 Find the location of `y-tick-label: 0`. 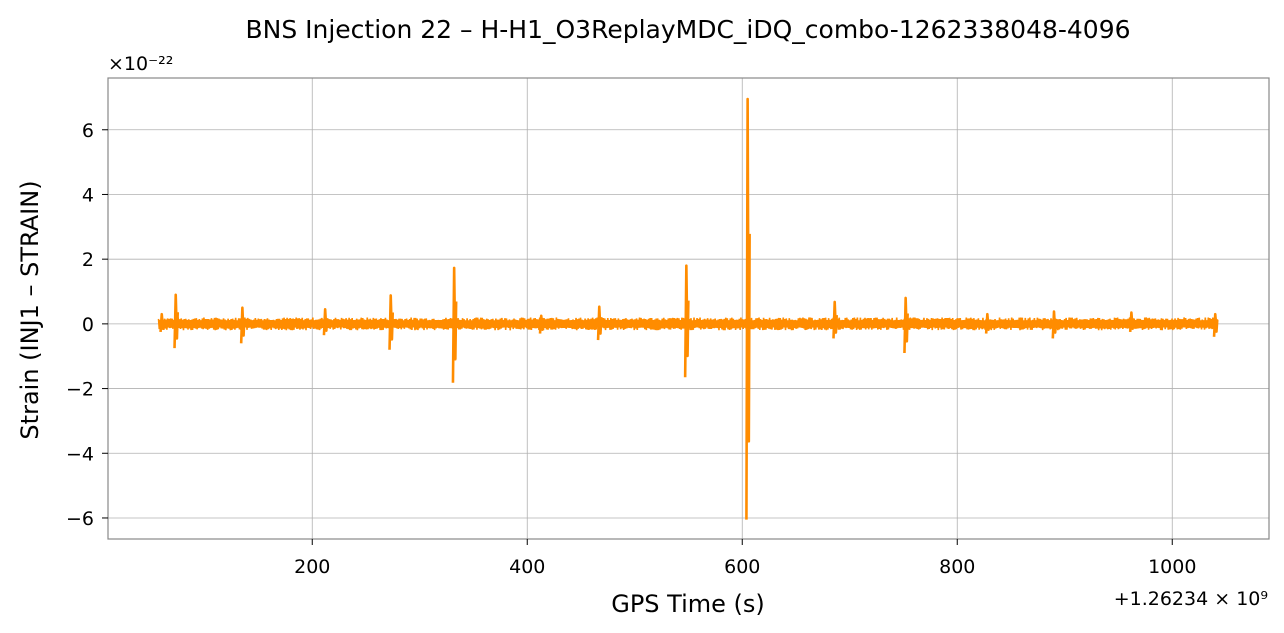

y-tick-label: 0 is located at coordinates (88, 325).